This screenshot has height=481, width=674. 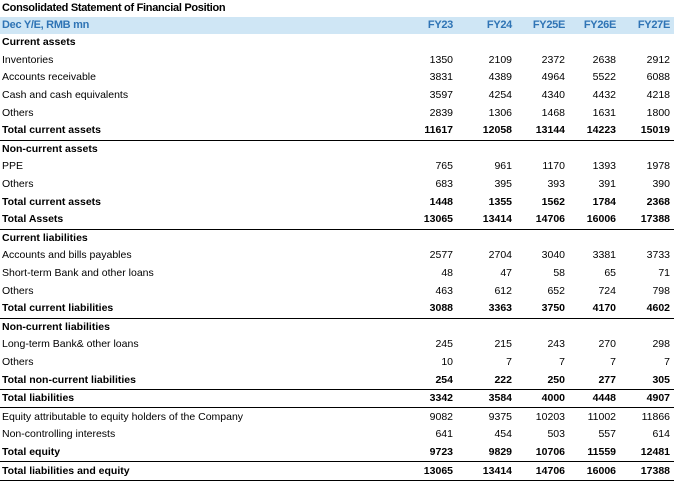 What do you see at coordinates (337, 363) in the screenshot?
I see `table-row: Others 10 7 7 7 7` at bounding box center [337, 363].